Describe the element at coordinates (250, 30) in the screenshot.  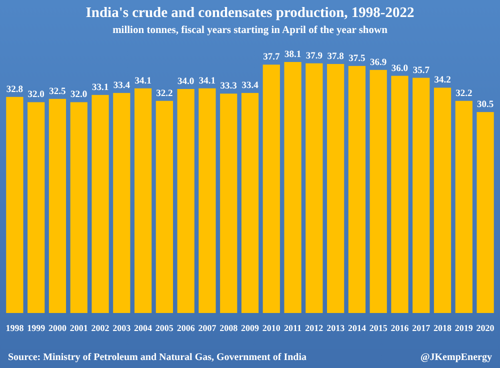
I see `chart-subtitle: million tonnes, fiscal years starting in April of the year shown` at that location.